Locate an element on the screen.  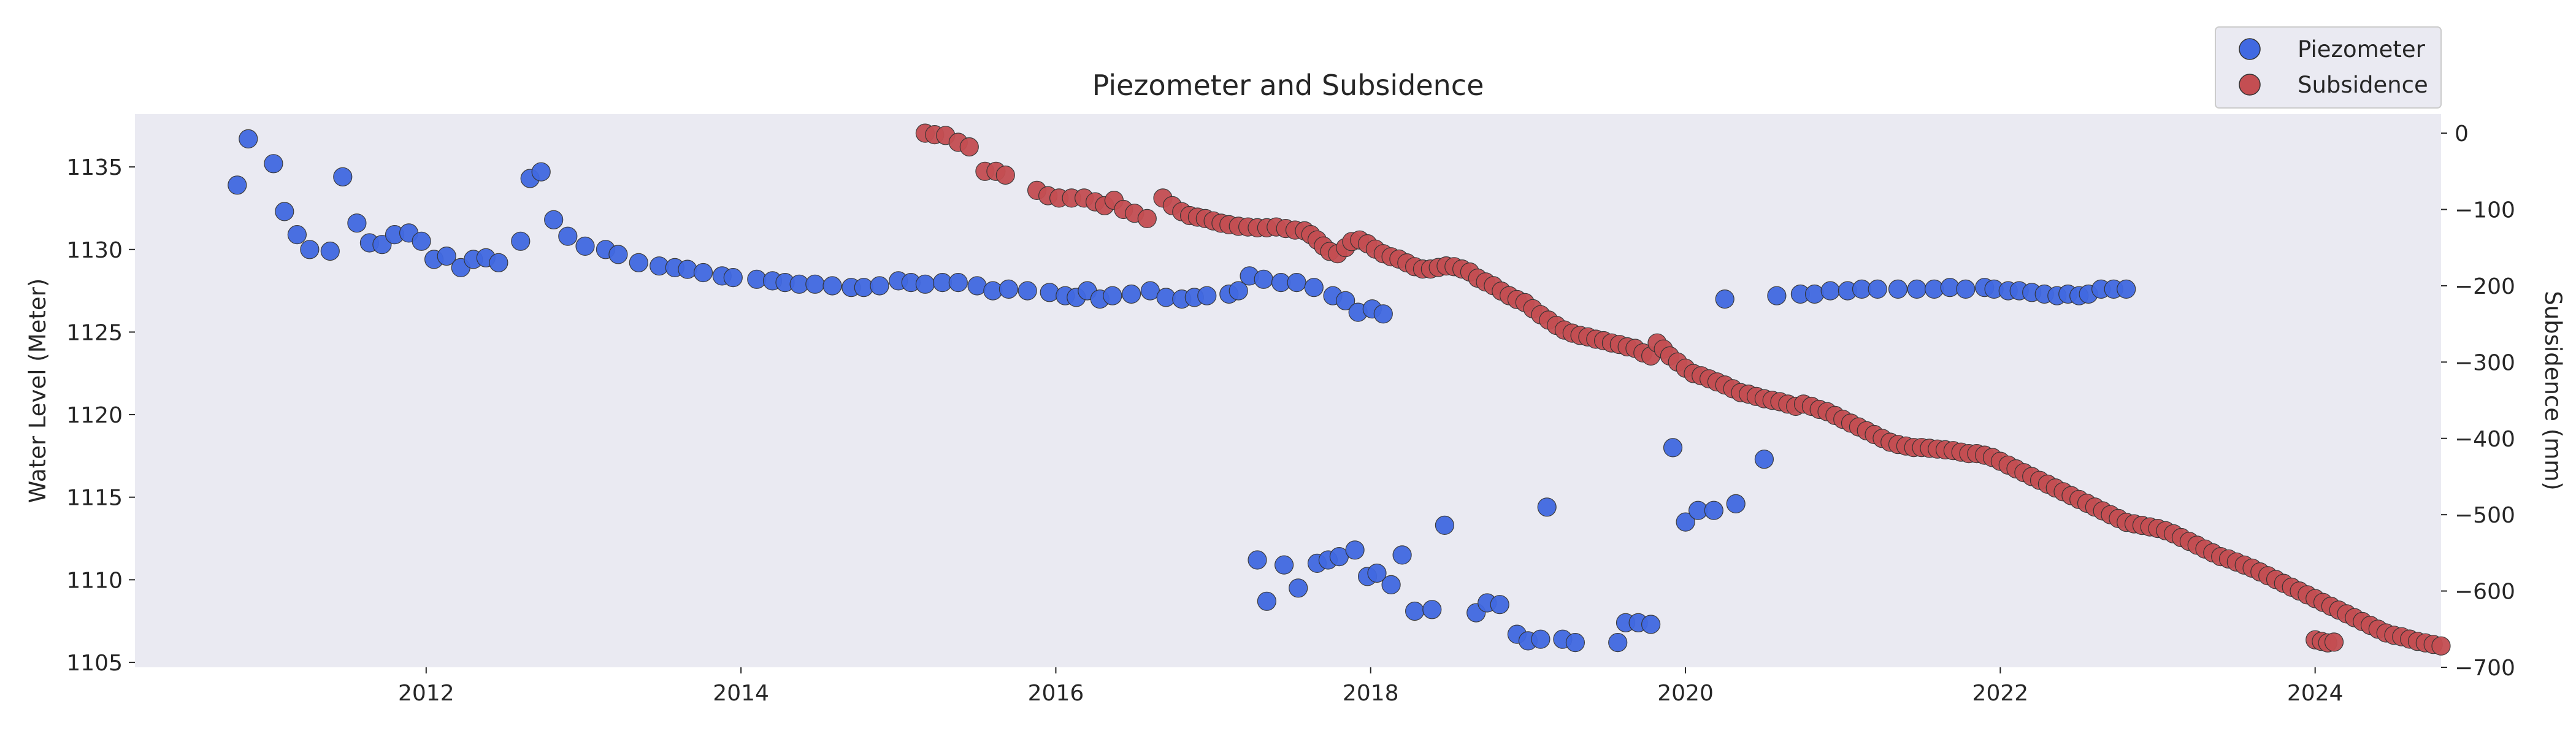
x-tick-label: 2012 is located at coordinates (426, 693).